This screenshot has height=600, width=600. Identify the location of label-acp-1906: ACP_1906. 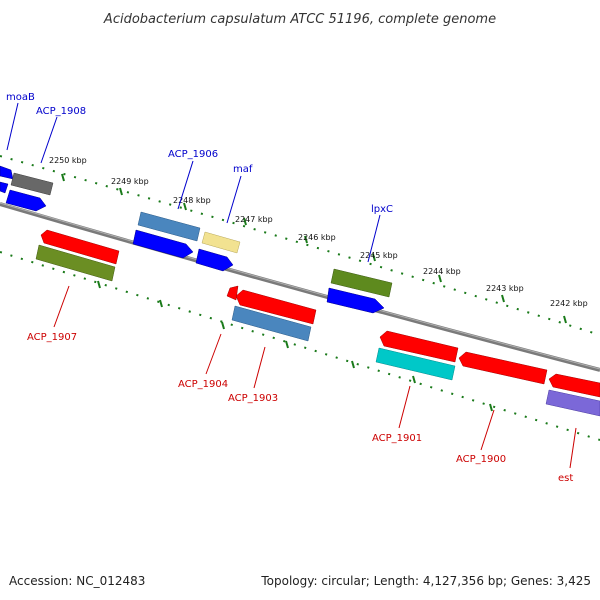
(193, 154).